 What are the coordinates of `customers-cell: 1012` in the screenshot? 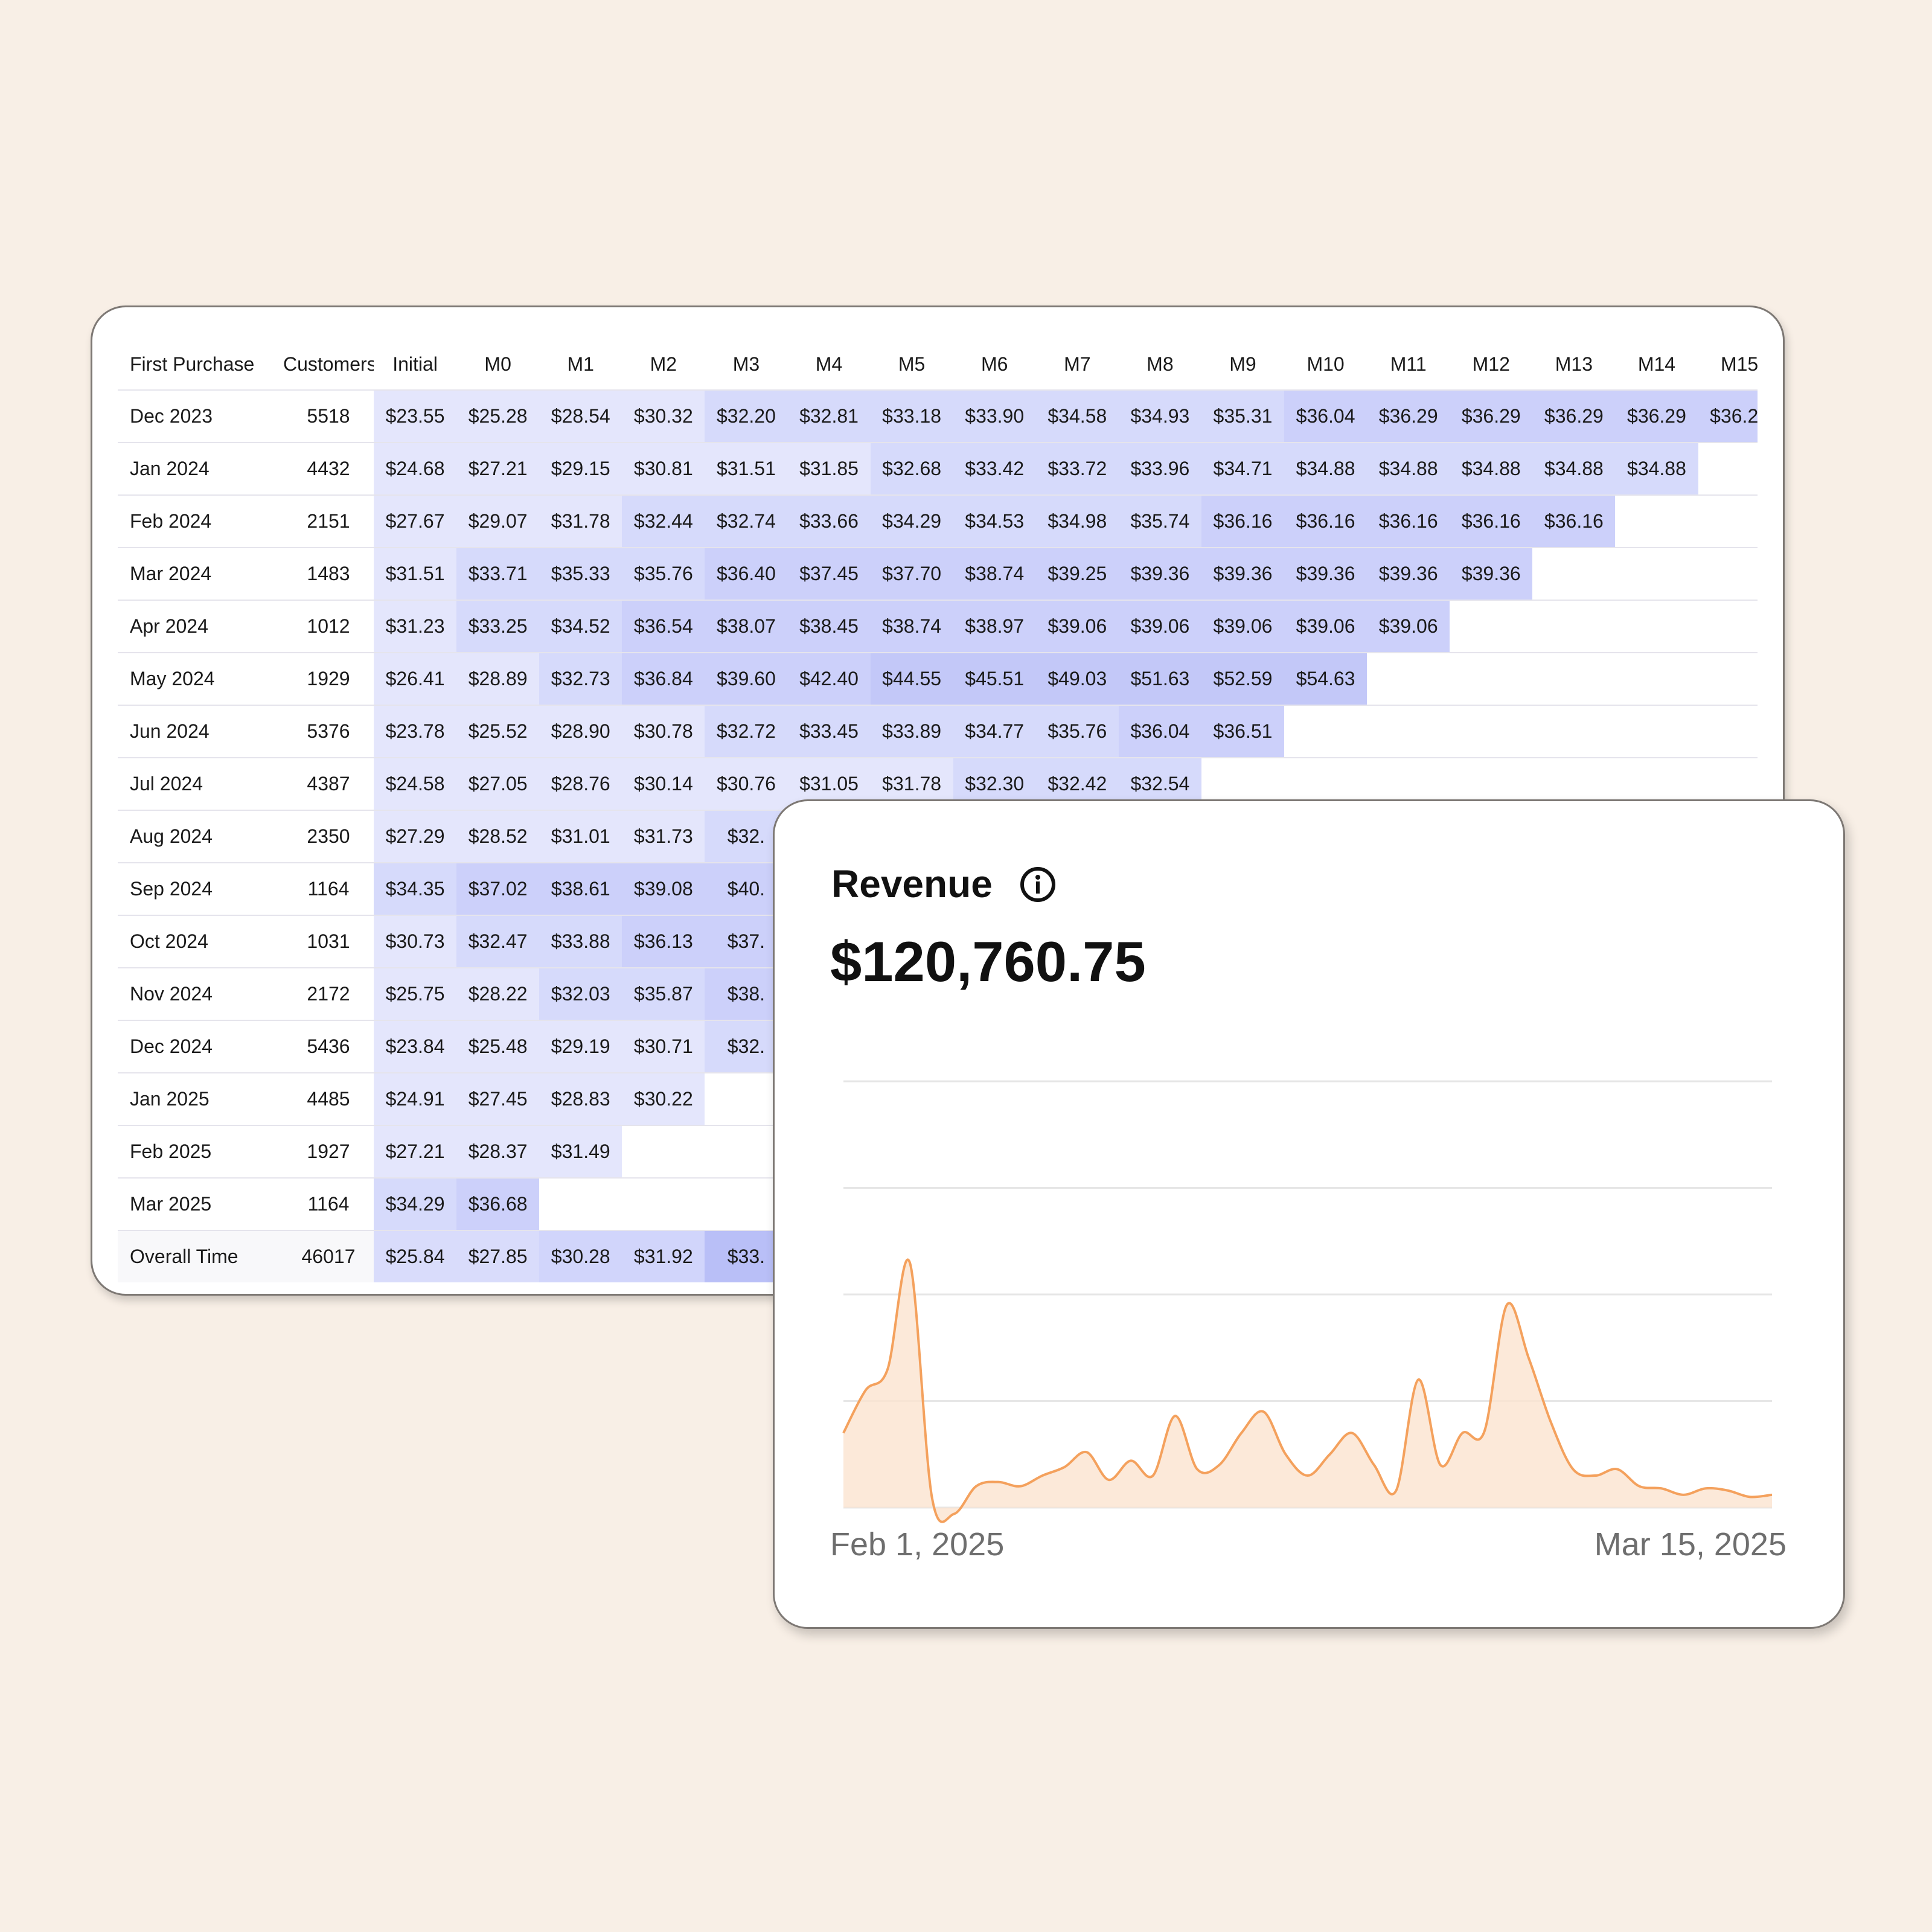 It's located at (328, 627).